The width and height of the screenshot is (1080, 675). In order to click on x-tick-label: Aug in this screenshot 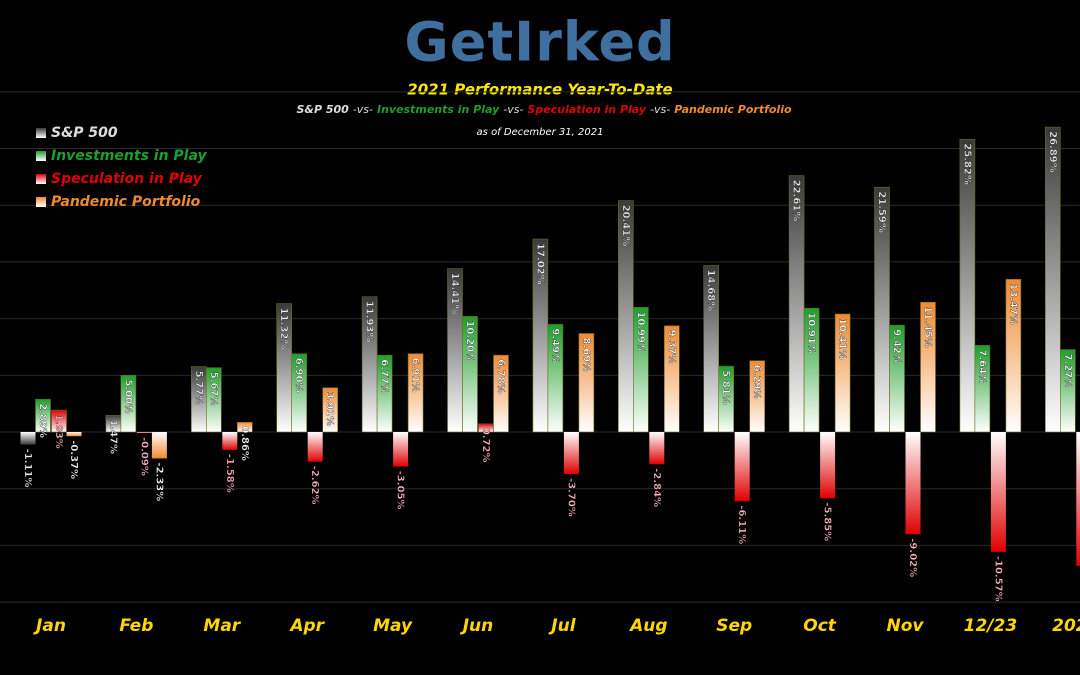, I will do `click(647, 626)`.